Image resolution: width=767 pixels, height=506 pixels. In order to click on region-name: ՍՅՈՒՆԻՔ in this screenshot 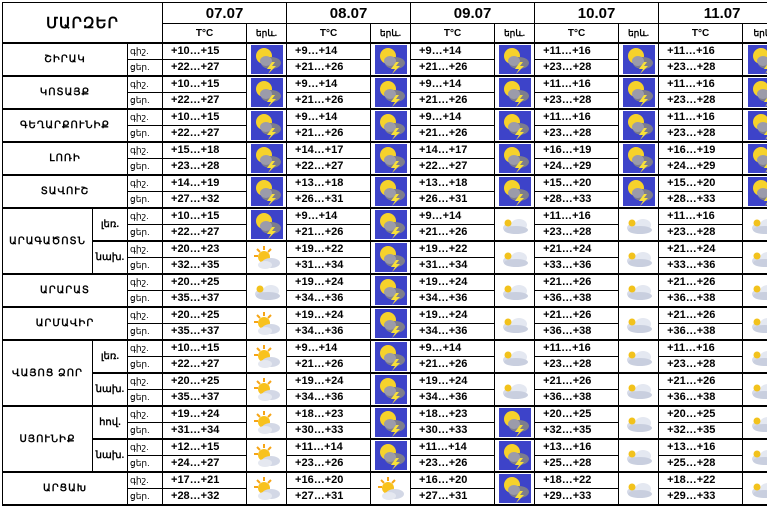, I will do `click(48, 439)`.